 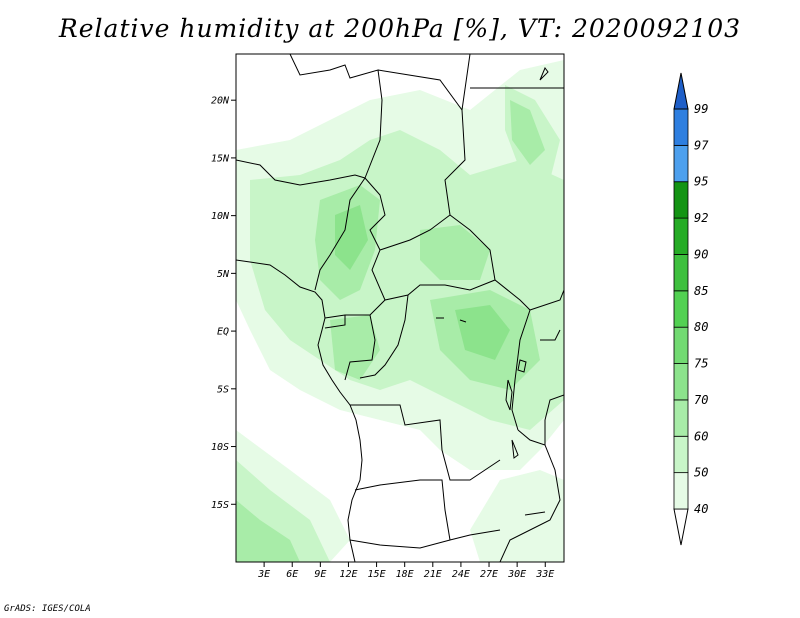 I want to click on latitude-axis: 20N 15N 10N 5N EQ 5S 10S 15S, so click(x=223, y=303).